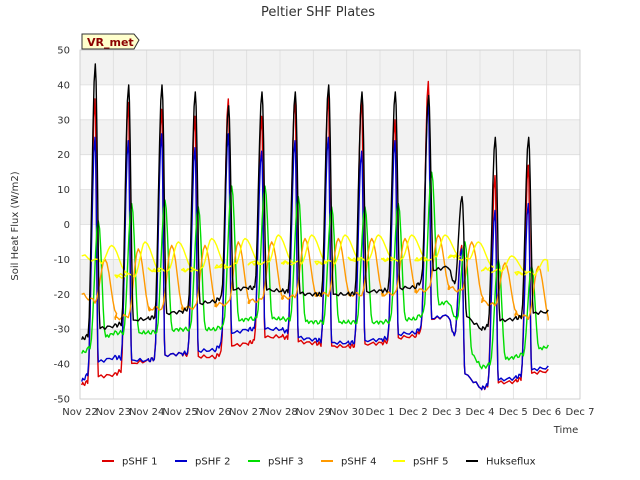  I want to click on y-tick-label: 40, so click(63, 85).